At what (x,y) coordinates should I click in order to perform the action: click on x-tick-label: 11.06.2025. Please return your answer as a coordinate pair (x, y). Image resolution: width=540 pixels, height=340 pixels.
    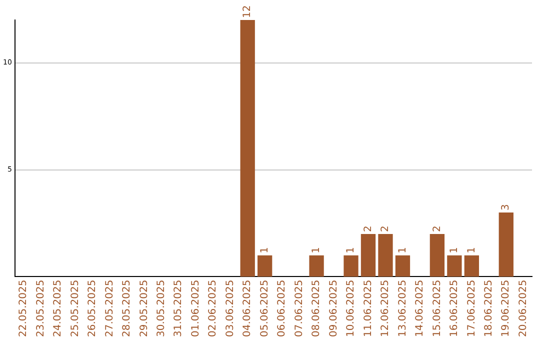
    Looking at the image, I should click on (368, 309).